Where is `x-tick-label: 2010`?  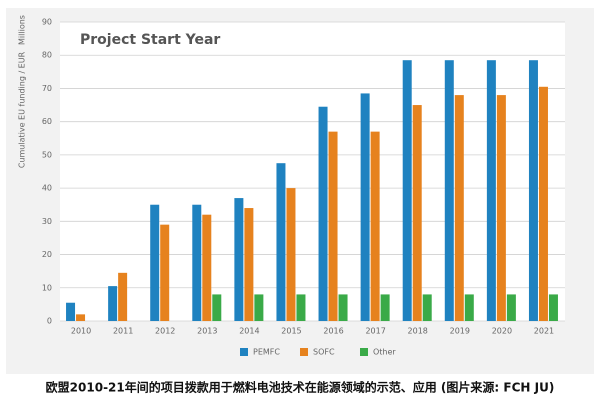
x-tick-label: 2010 is located at coordinates (81, 331).